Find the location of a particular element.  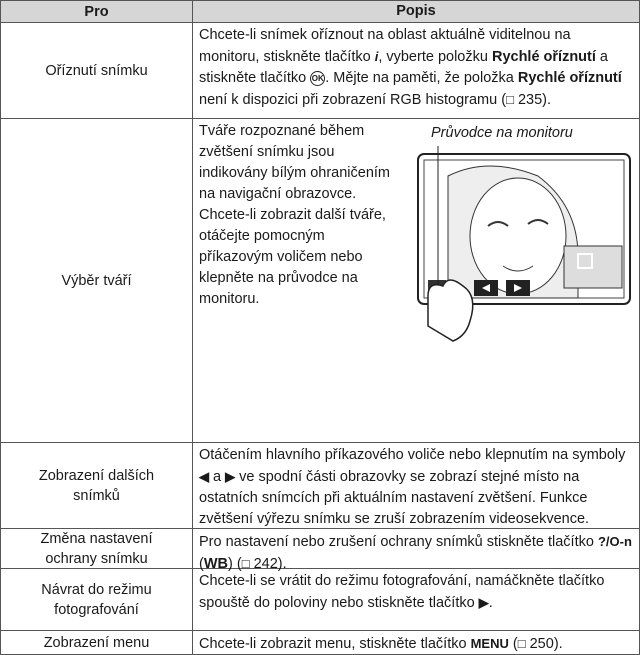

text-run: 235). is located at coordinates (532, 100).